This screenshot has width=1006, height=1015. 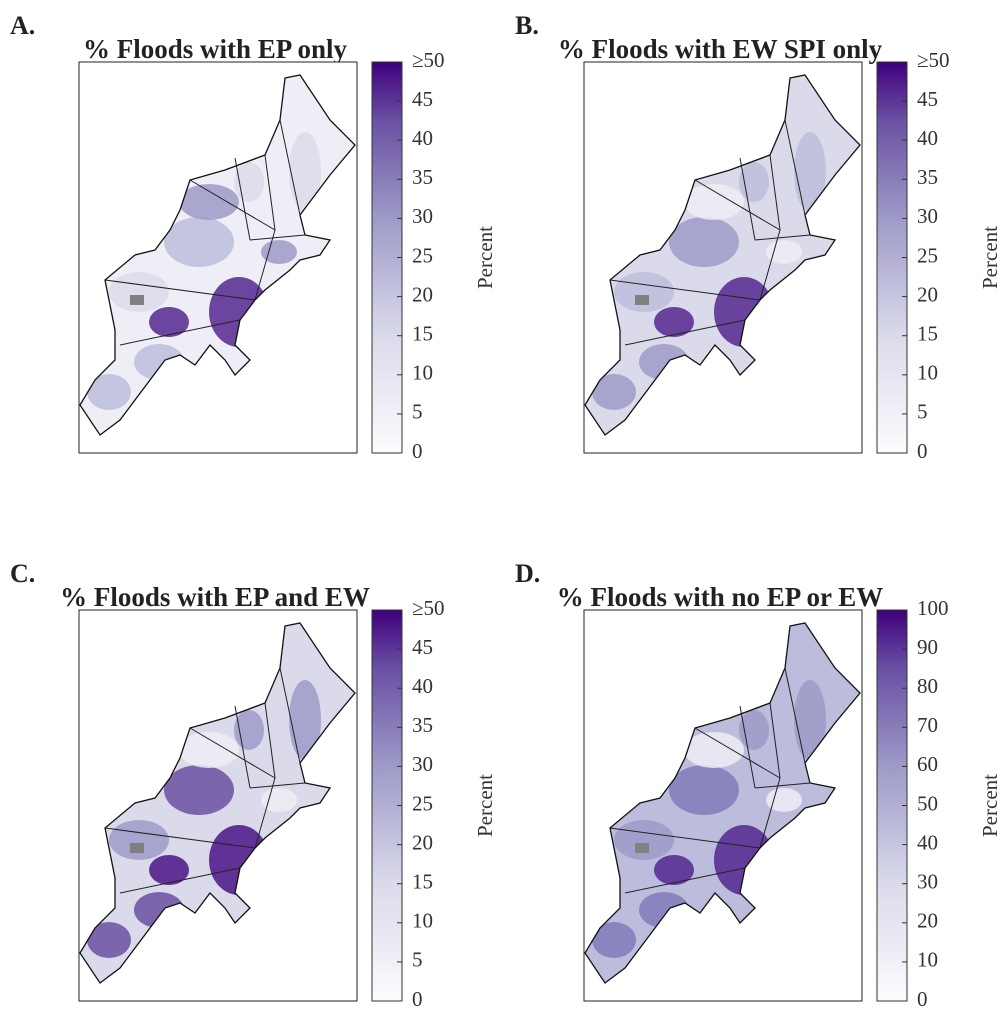 I want to click on panel-letter: A., so click(x=22, y=25).